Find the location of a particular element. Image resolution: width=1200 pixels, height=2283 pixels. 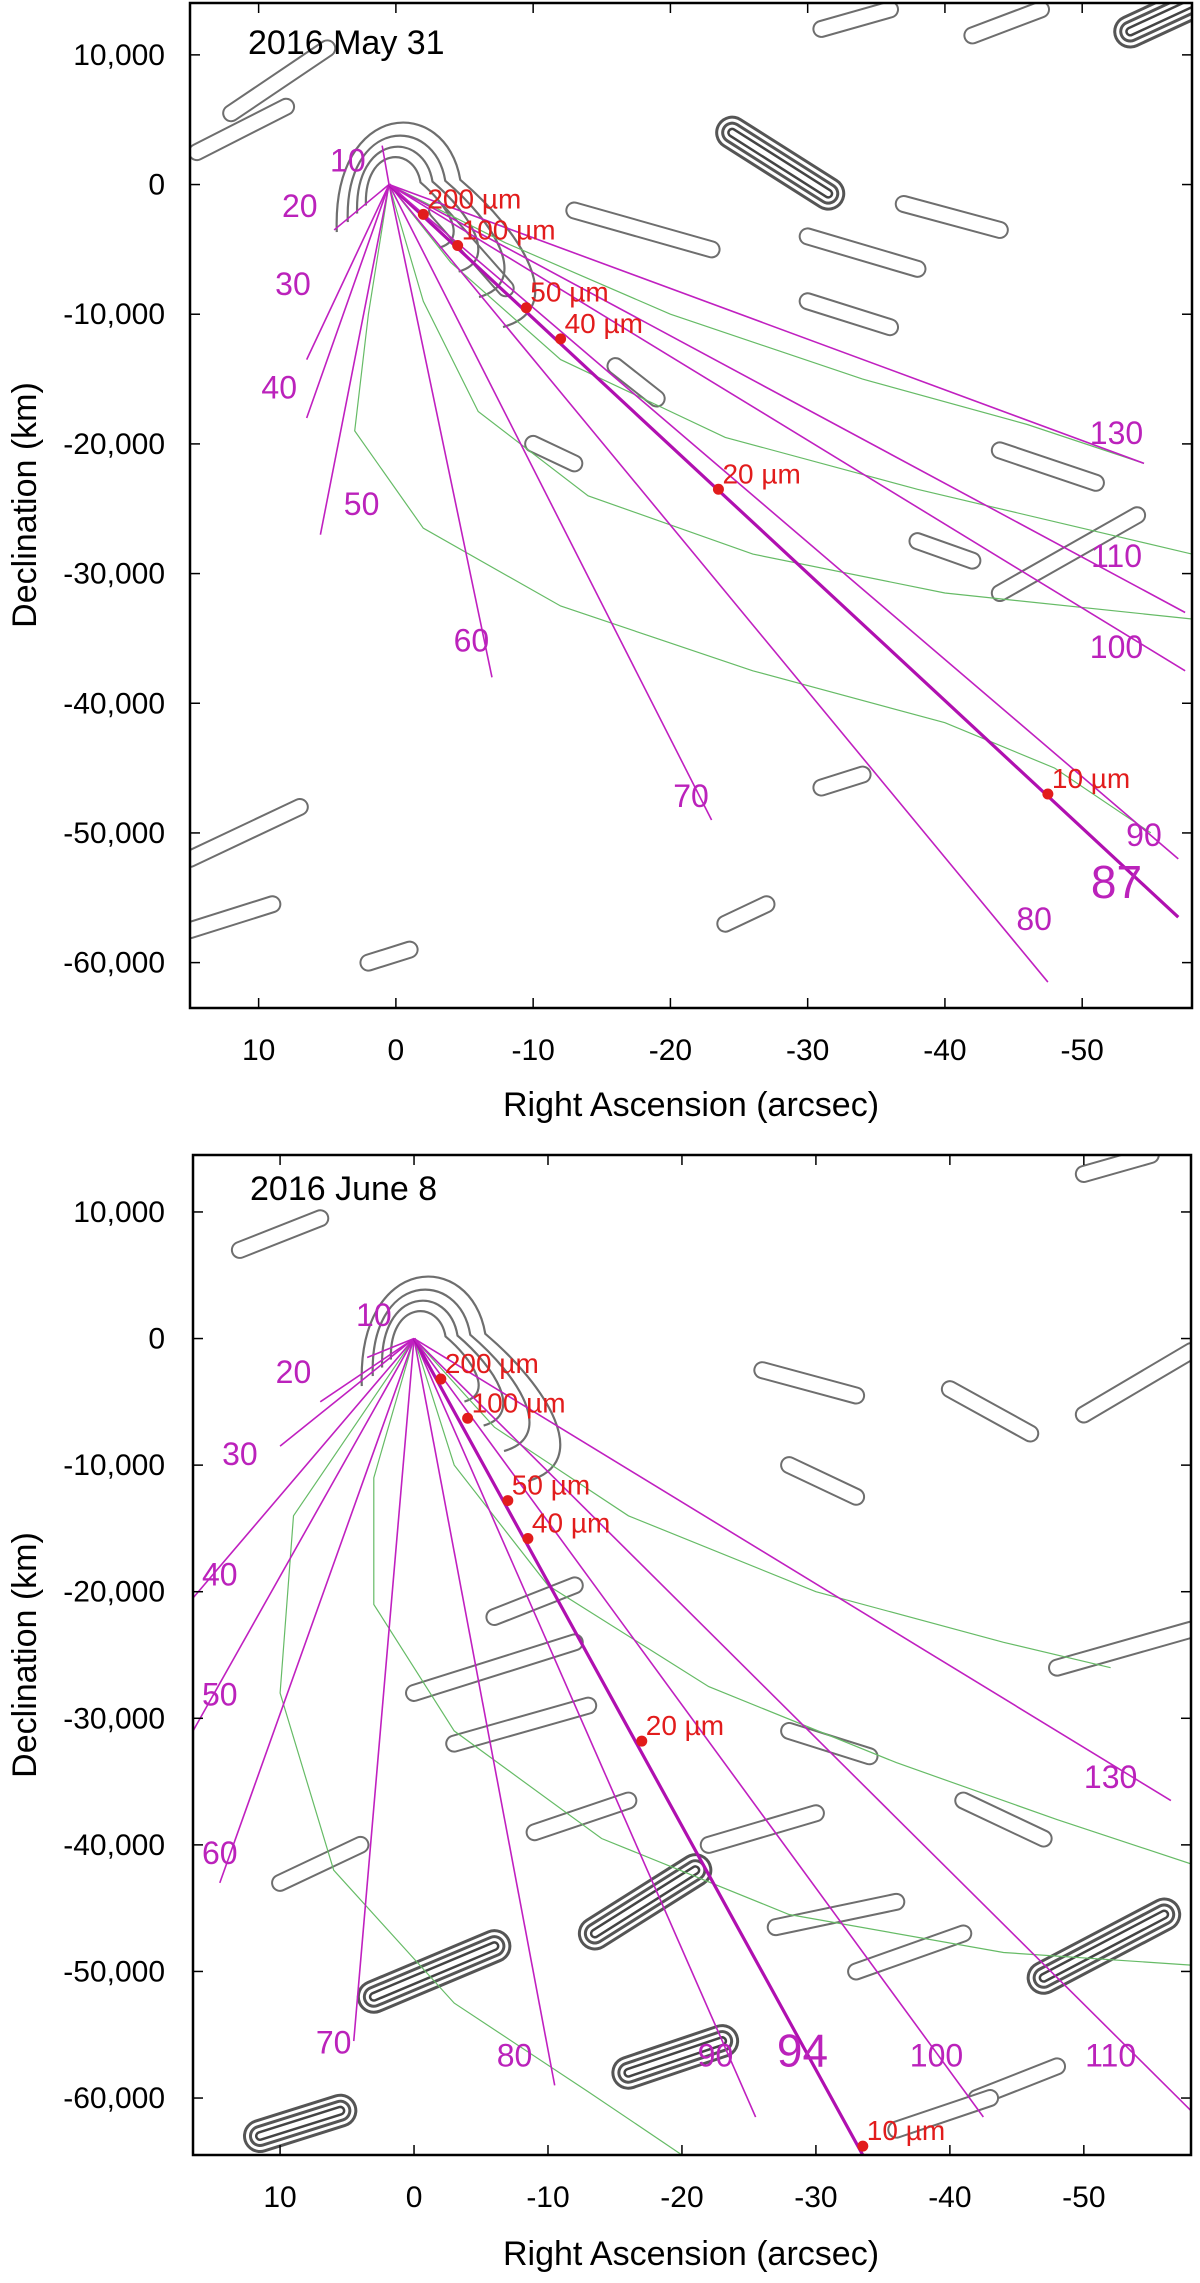

syndyne-angle-label: 50 is located at coordinates (362, 504).